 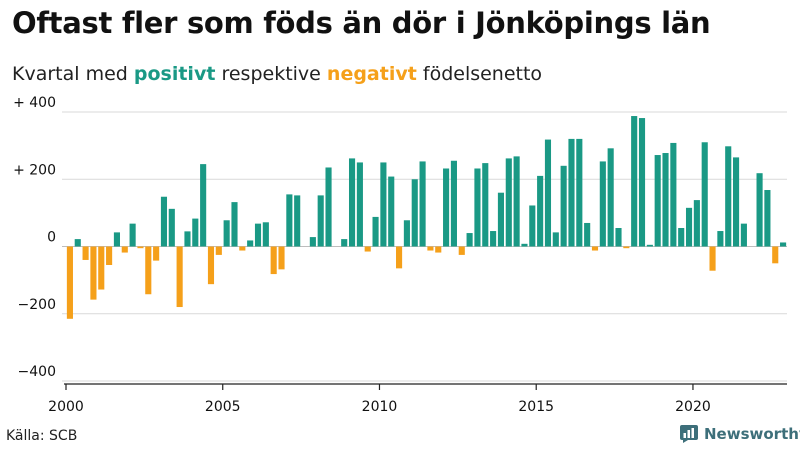 I want to click on subtitle-middle: respektive, so click(x=271, y=74).